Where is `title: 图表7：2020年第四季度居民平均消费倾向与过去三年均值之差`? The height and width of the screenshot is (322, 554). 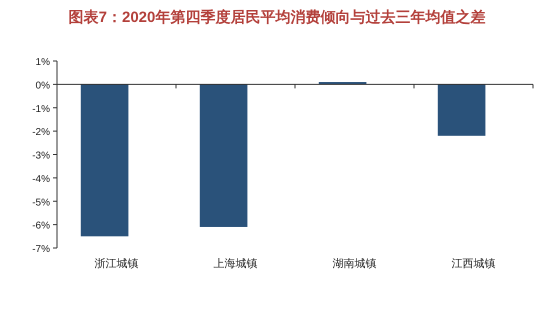
title: 图表7：2020年第四季度居民平均消费倾向与过去三年均值之差 is located at coordinates (277, 17).